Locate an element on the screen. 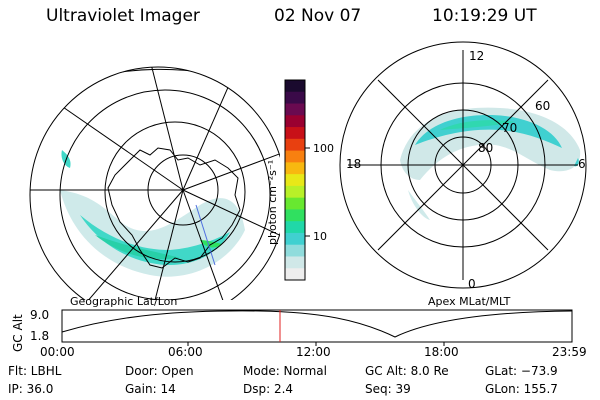 The image size is (600, 400). mlt-label-12: 12 is located at coordinates (476, 56).